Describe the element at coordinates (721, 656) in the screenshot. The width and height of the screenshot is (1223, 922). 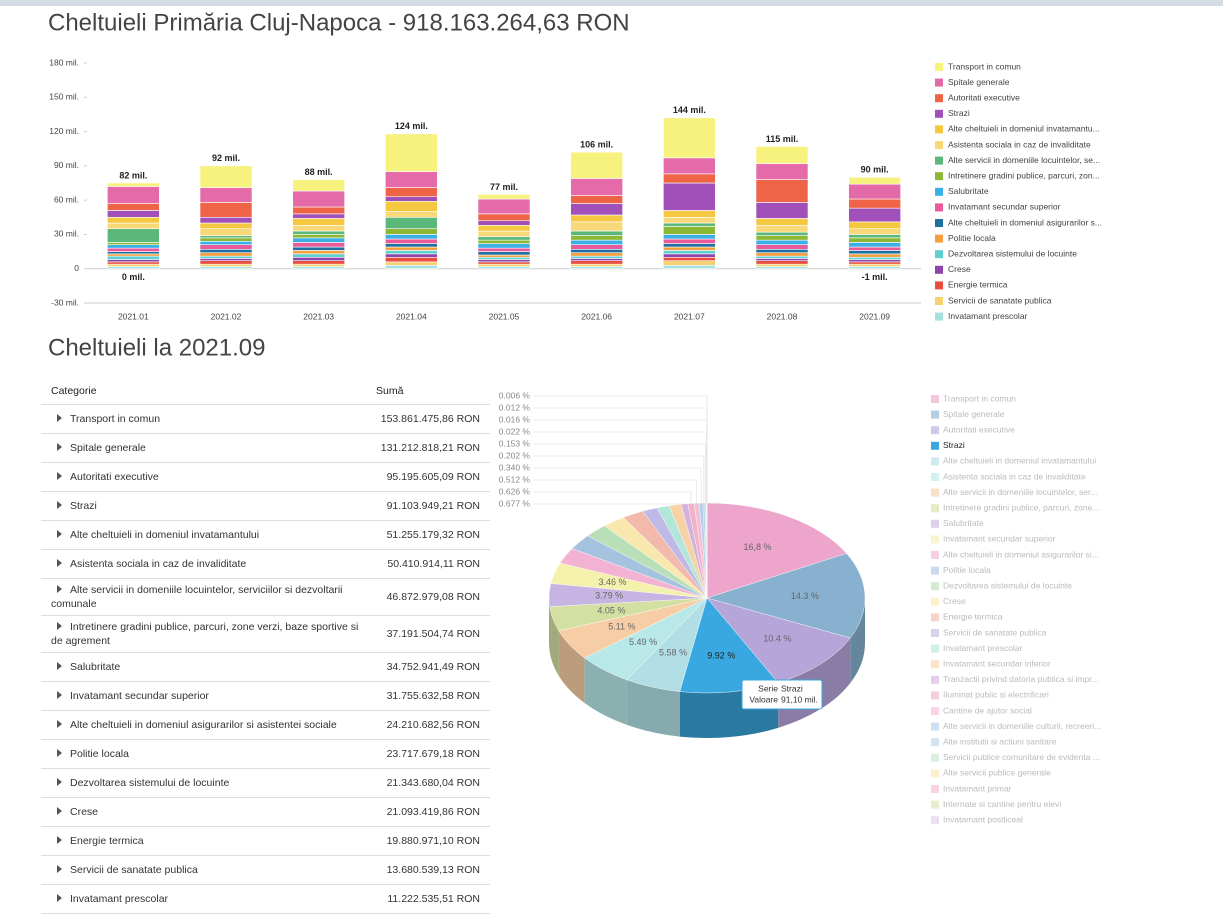
I see `slice-label: 9.92 %` at that location.